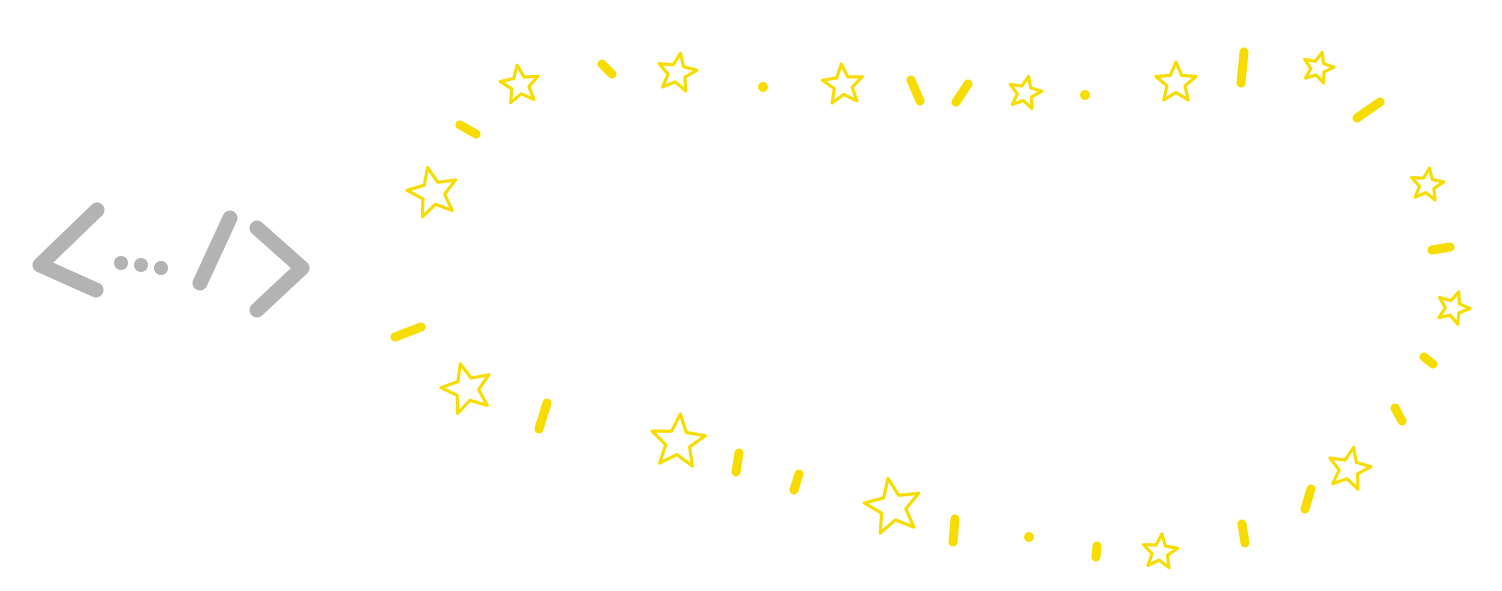 The height and width of the screenshot is (591, 1502). I want to click on less-than-bracket, so click(68, 250).